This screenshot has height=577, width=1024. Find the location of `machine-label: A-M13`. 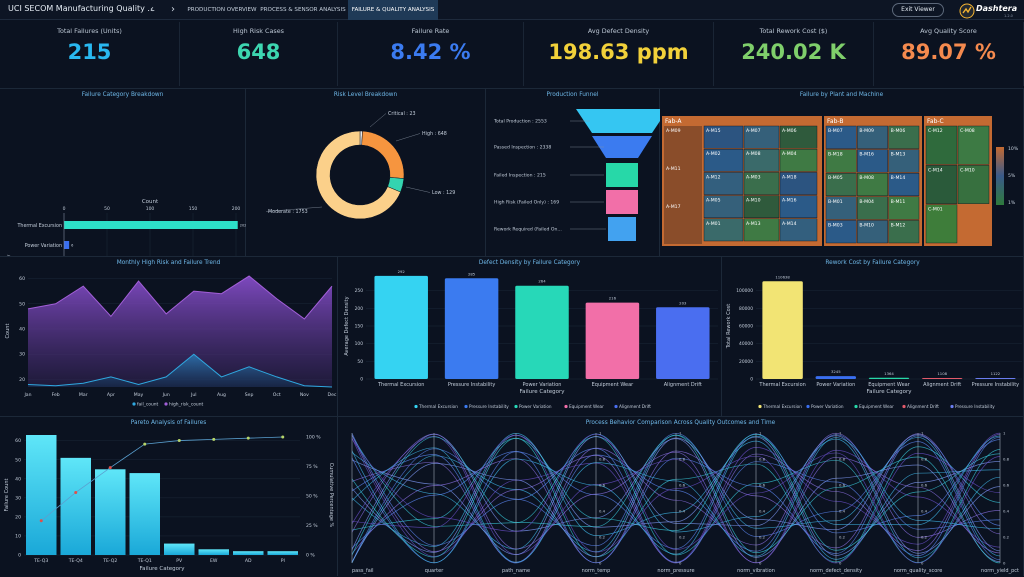

machine-label: A-M13 is located at coordinates (753, 224).